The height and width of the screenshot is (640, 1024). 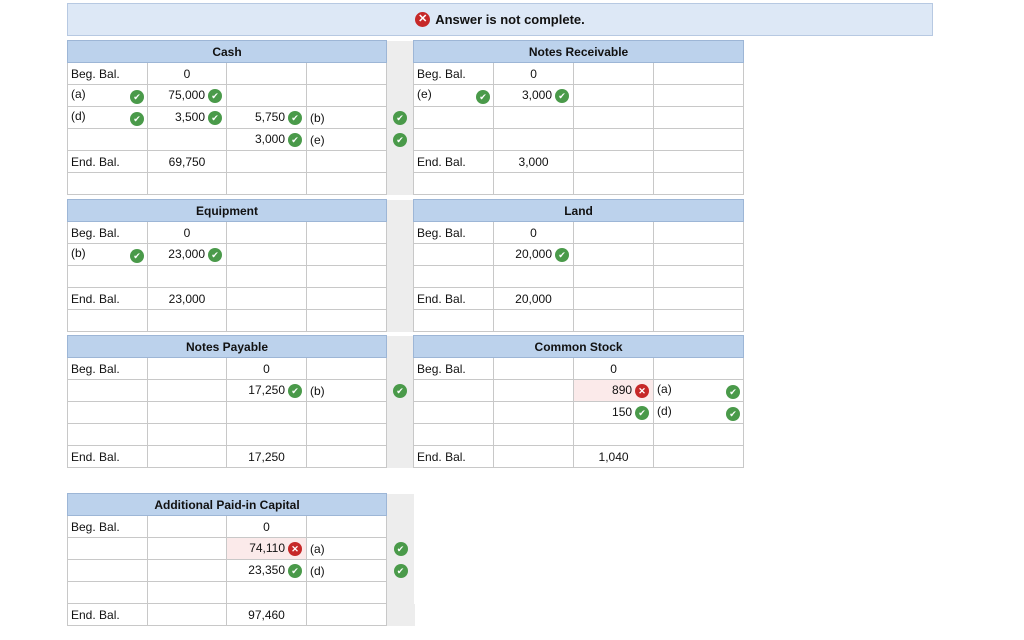 What do you see at coordinates (534, 73) in the screenshot?
I see `nr-beg-balance: 0` at bounding box center [534, 73].